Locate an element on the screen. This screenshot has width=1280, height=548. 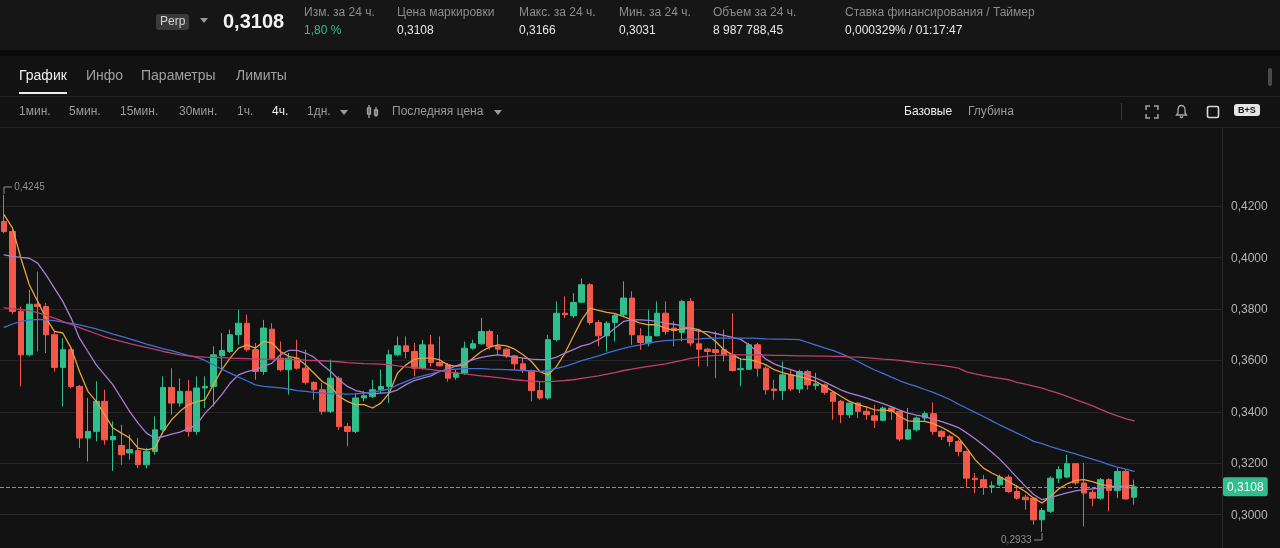
text: 30мин. is located at coordinates (198, 111).